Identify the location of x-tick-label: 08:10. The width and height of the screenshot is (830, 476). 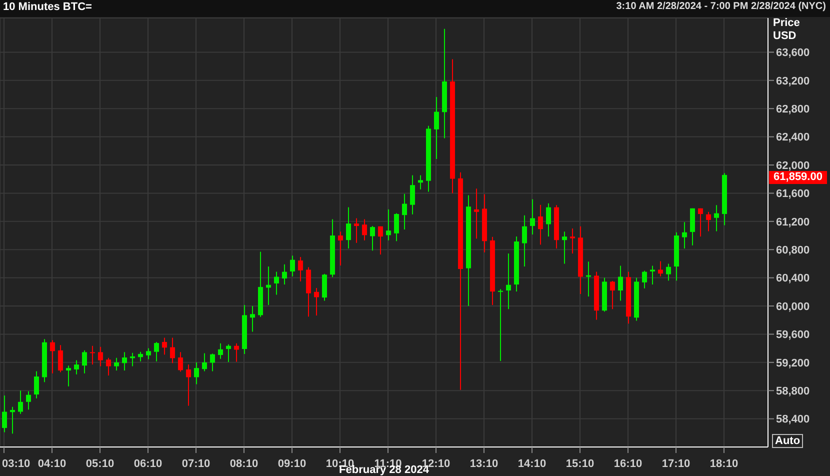
(244, 464).